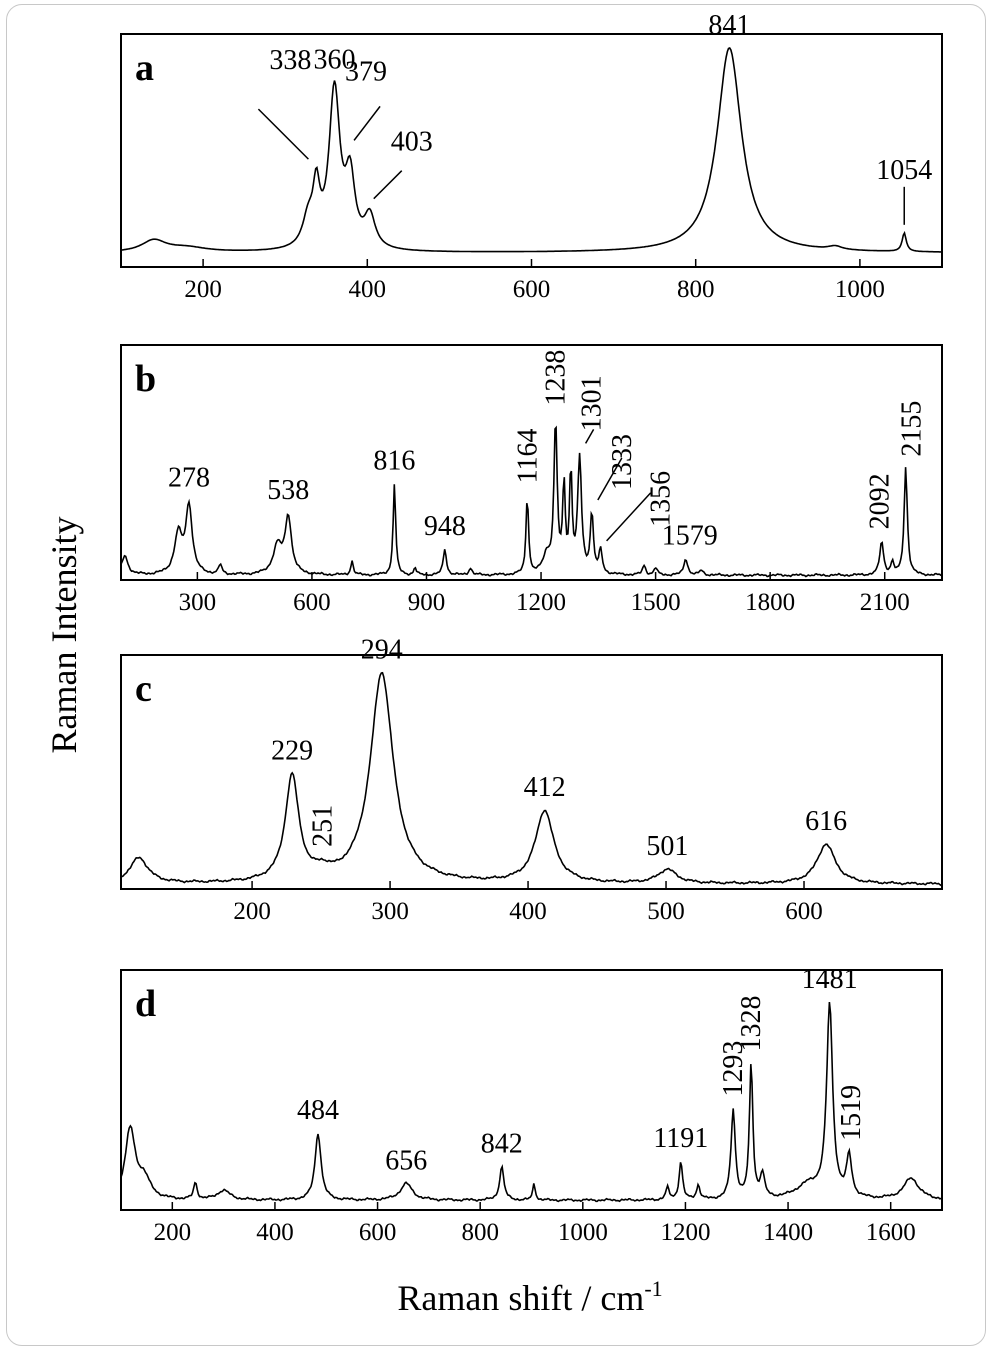  Describe the element at coordinates (885, 602) in the screenshot. I see `x-tick-label: 2100` at that location.